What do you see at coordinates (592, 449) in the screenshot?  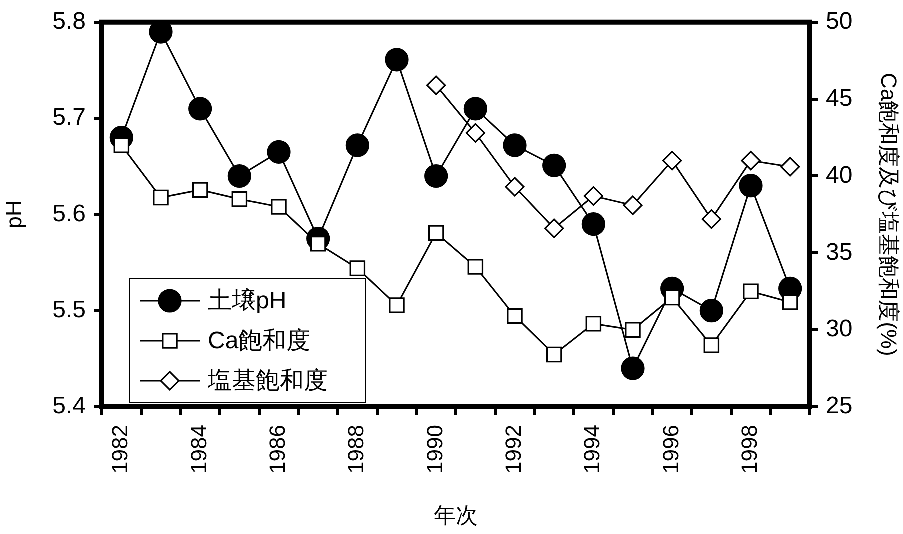 I see `x-tick-label: 1994` at bounding box center [592, 449].